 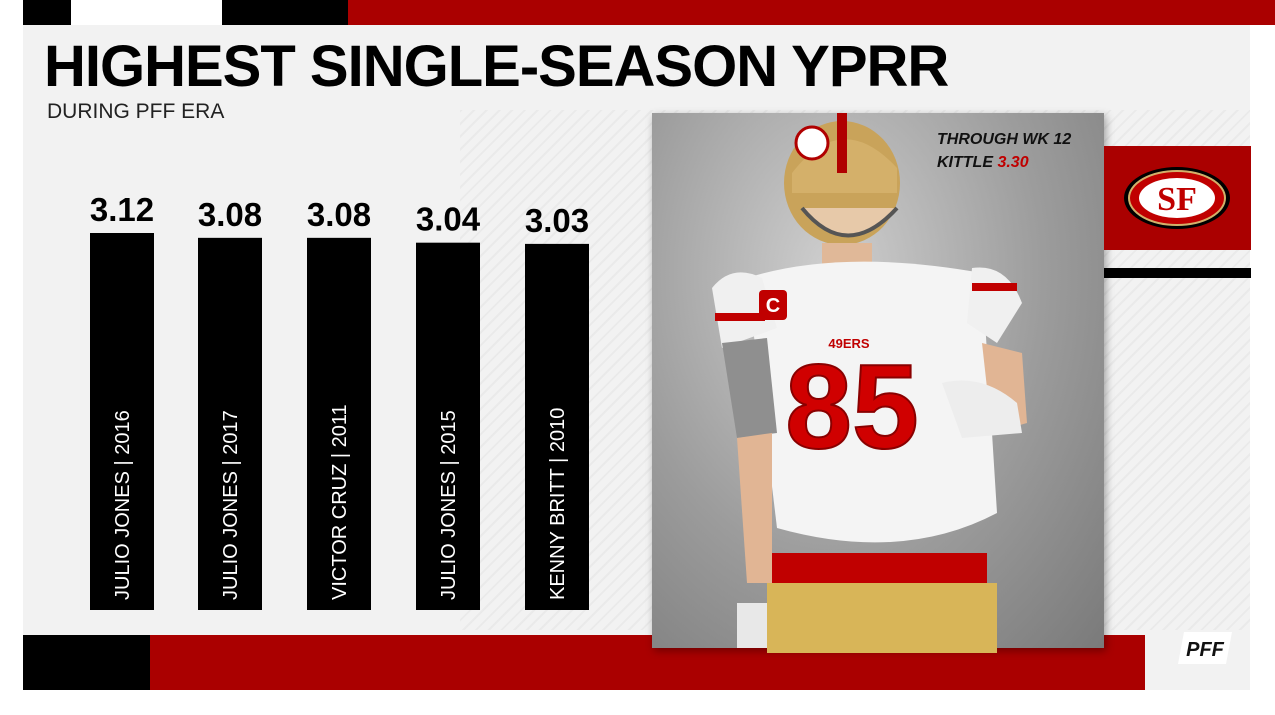 What do you see at coordinates (448, 219) in the screenshot?
I see `bar-value-label-3: 3.04` at bounding box center [448, 219].